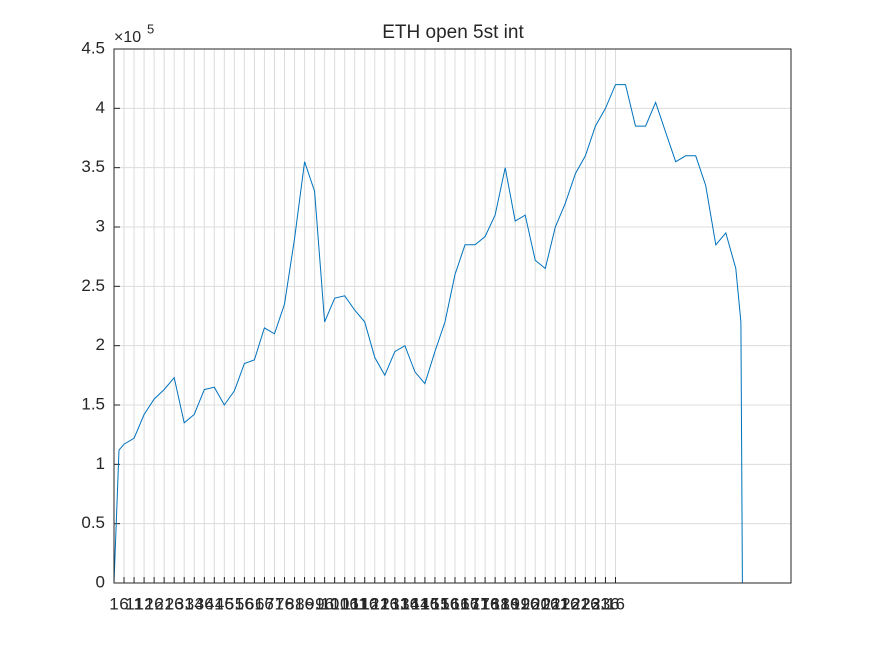  I want to click on x-tick-label: 111, so click(355, 603).